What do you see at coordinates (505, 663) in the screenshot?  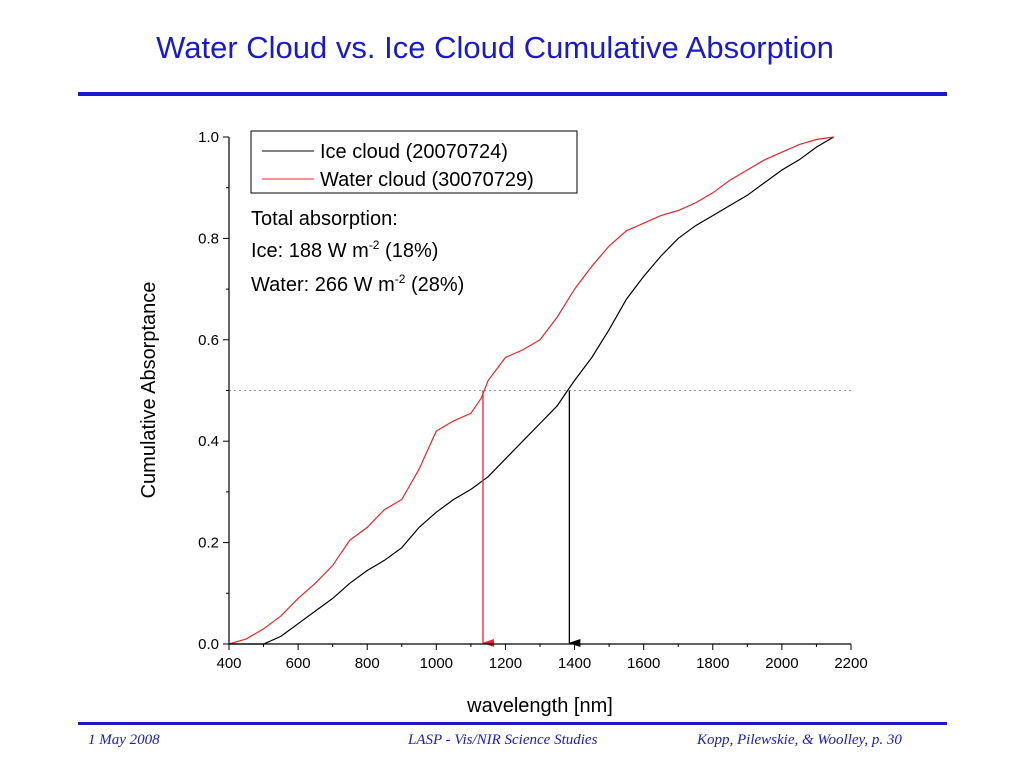 I see `x-tick-label: 1200` at bounding box center [505, 663].